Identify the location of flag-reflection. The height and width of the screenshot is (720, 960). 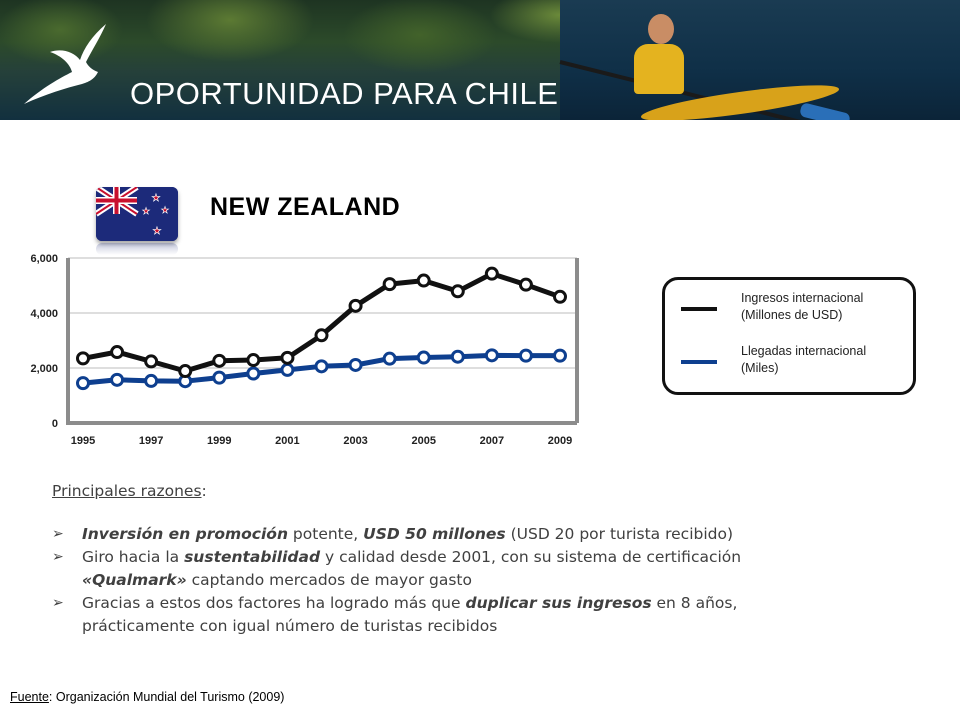
(137, 249).